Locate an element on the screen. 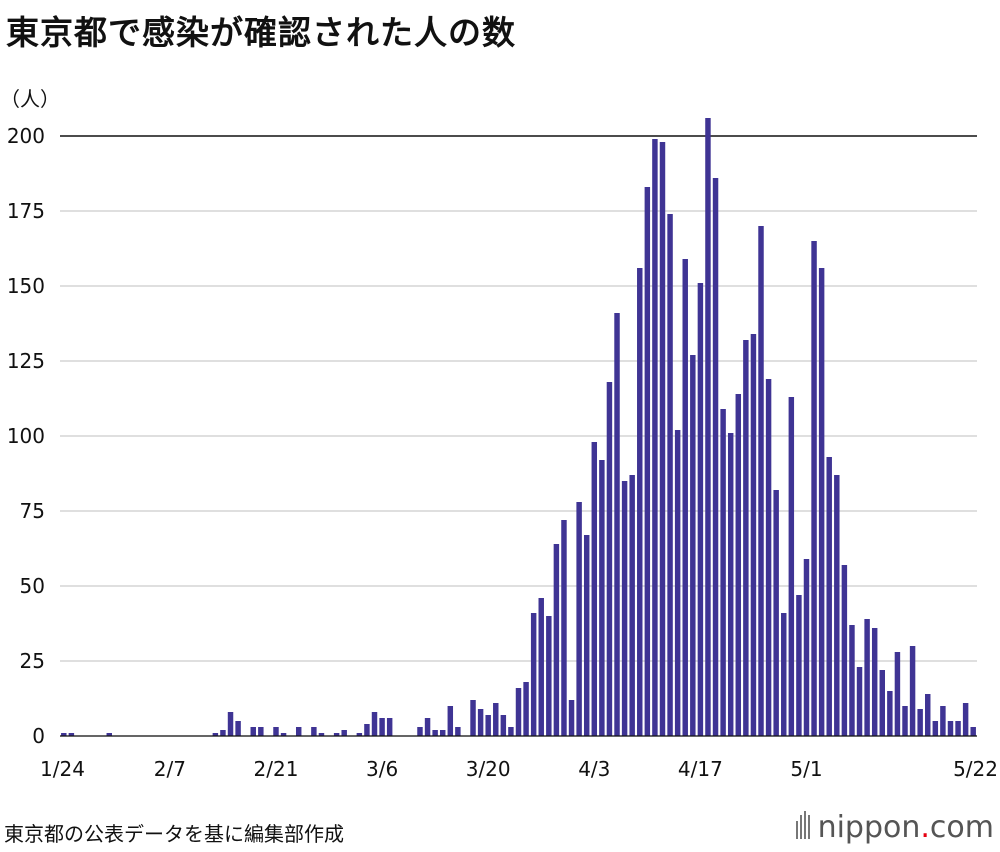  nippon-logo: nippon.com is located at coordinates (894, 828).